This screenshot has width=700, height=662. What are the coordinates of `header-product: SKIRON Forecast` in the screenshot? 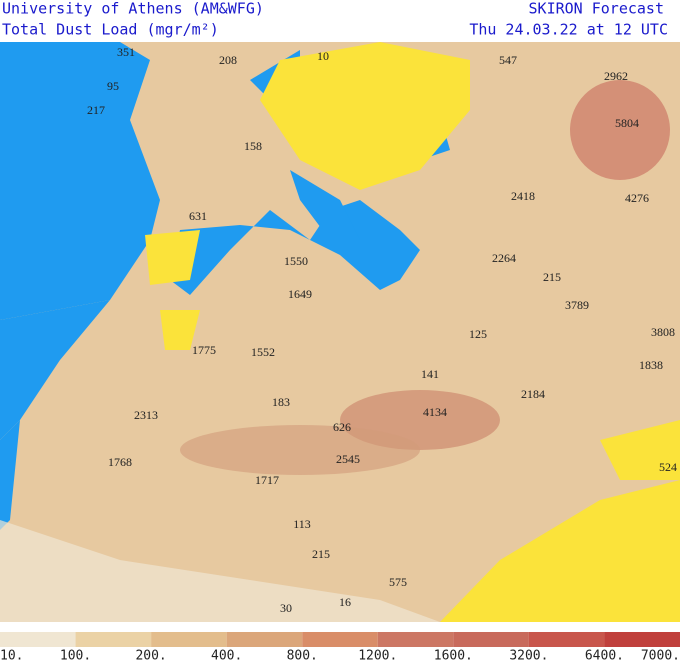 It's located at (596, 9).